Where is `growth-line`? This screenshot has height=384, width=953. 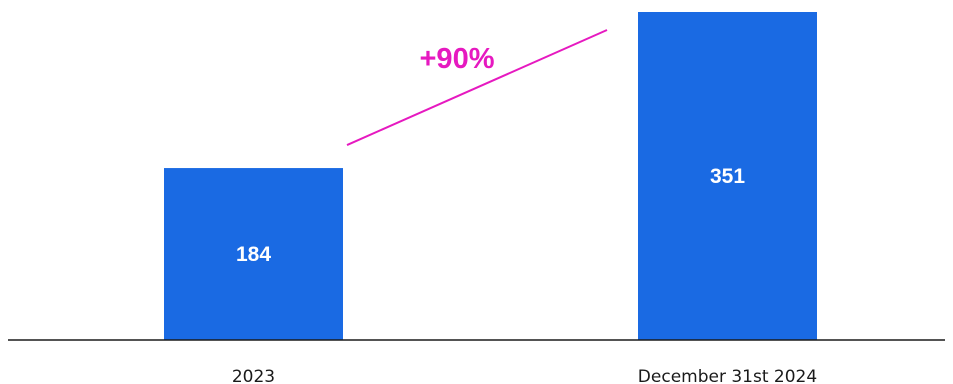 growth-line is located at coordinates (477, 87).